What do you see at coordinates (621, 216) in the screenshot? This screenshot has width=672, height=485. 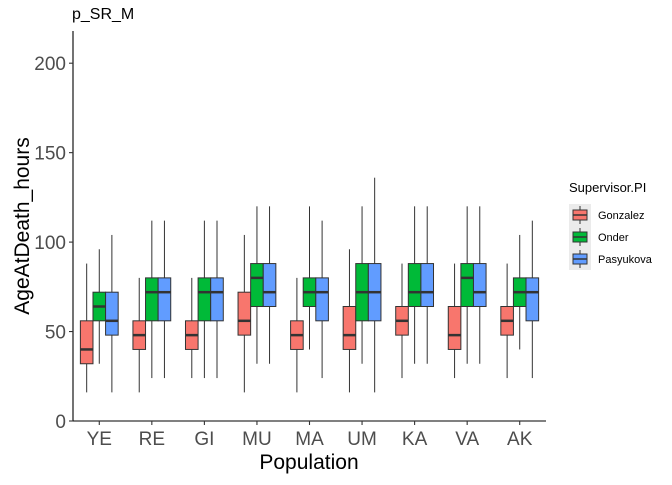 I see `legend-label-gonzalez: Gonzalez` at bounding box center [621, 216].